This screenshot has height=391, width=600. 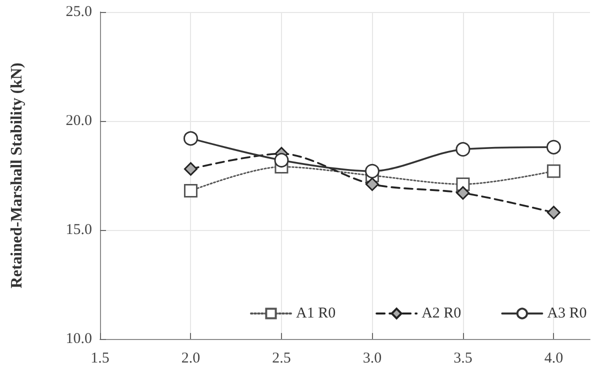 I want to click on legend-label: A1 R0, so click(x=316, y=314).